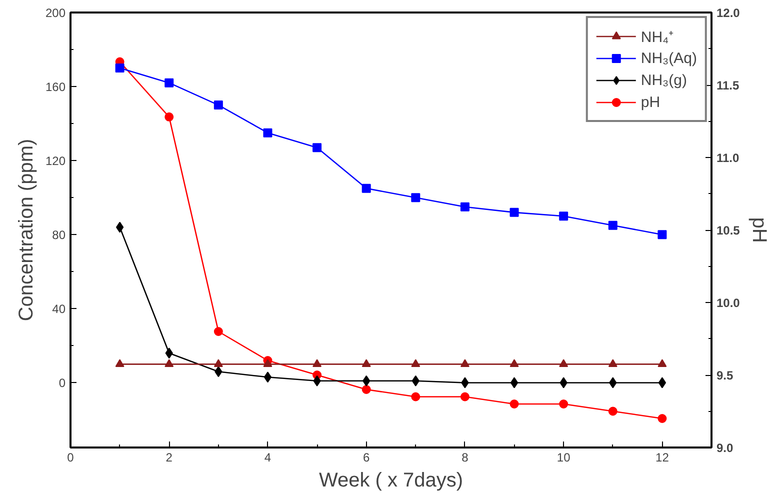 This screenshot has height=494, width=781. I want to click on y-tick-label: 200, so click(55, 13).